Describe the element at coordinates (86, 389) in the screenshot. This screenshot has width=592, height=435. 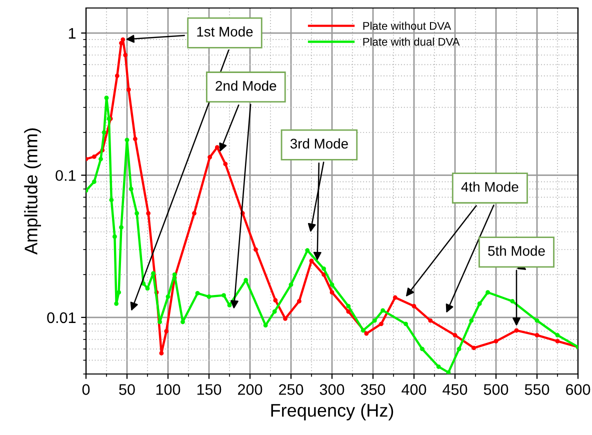
I see `x-tick-label: 0` at that location.